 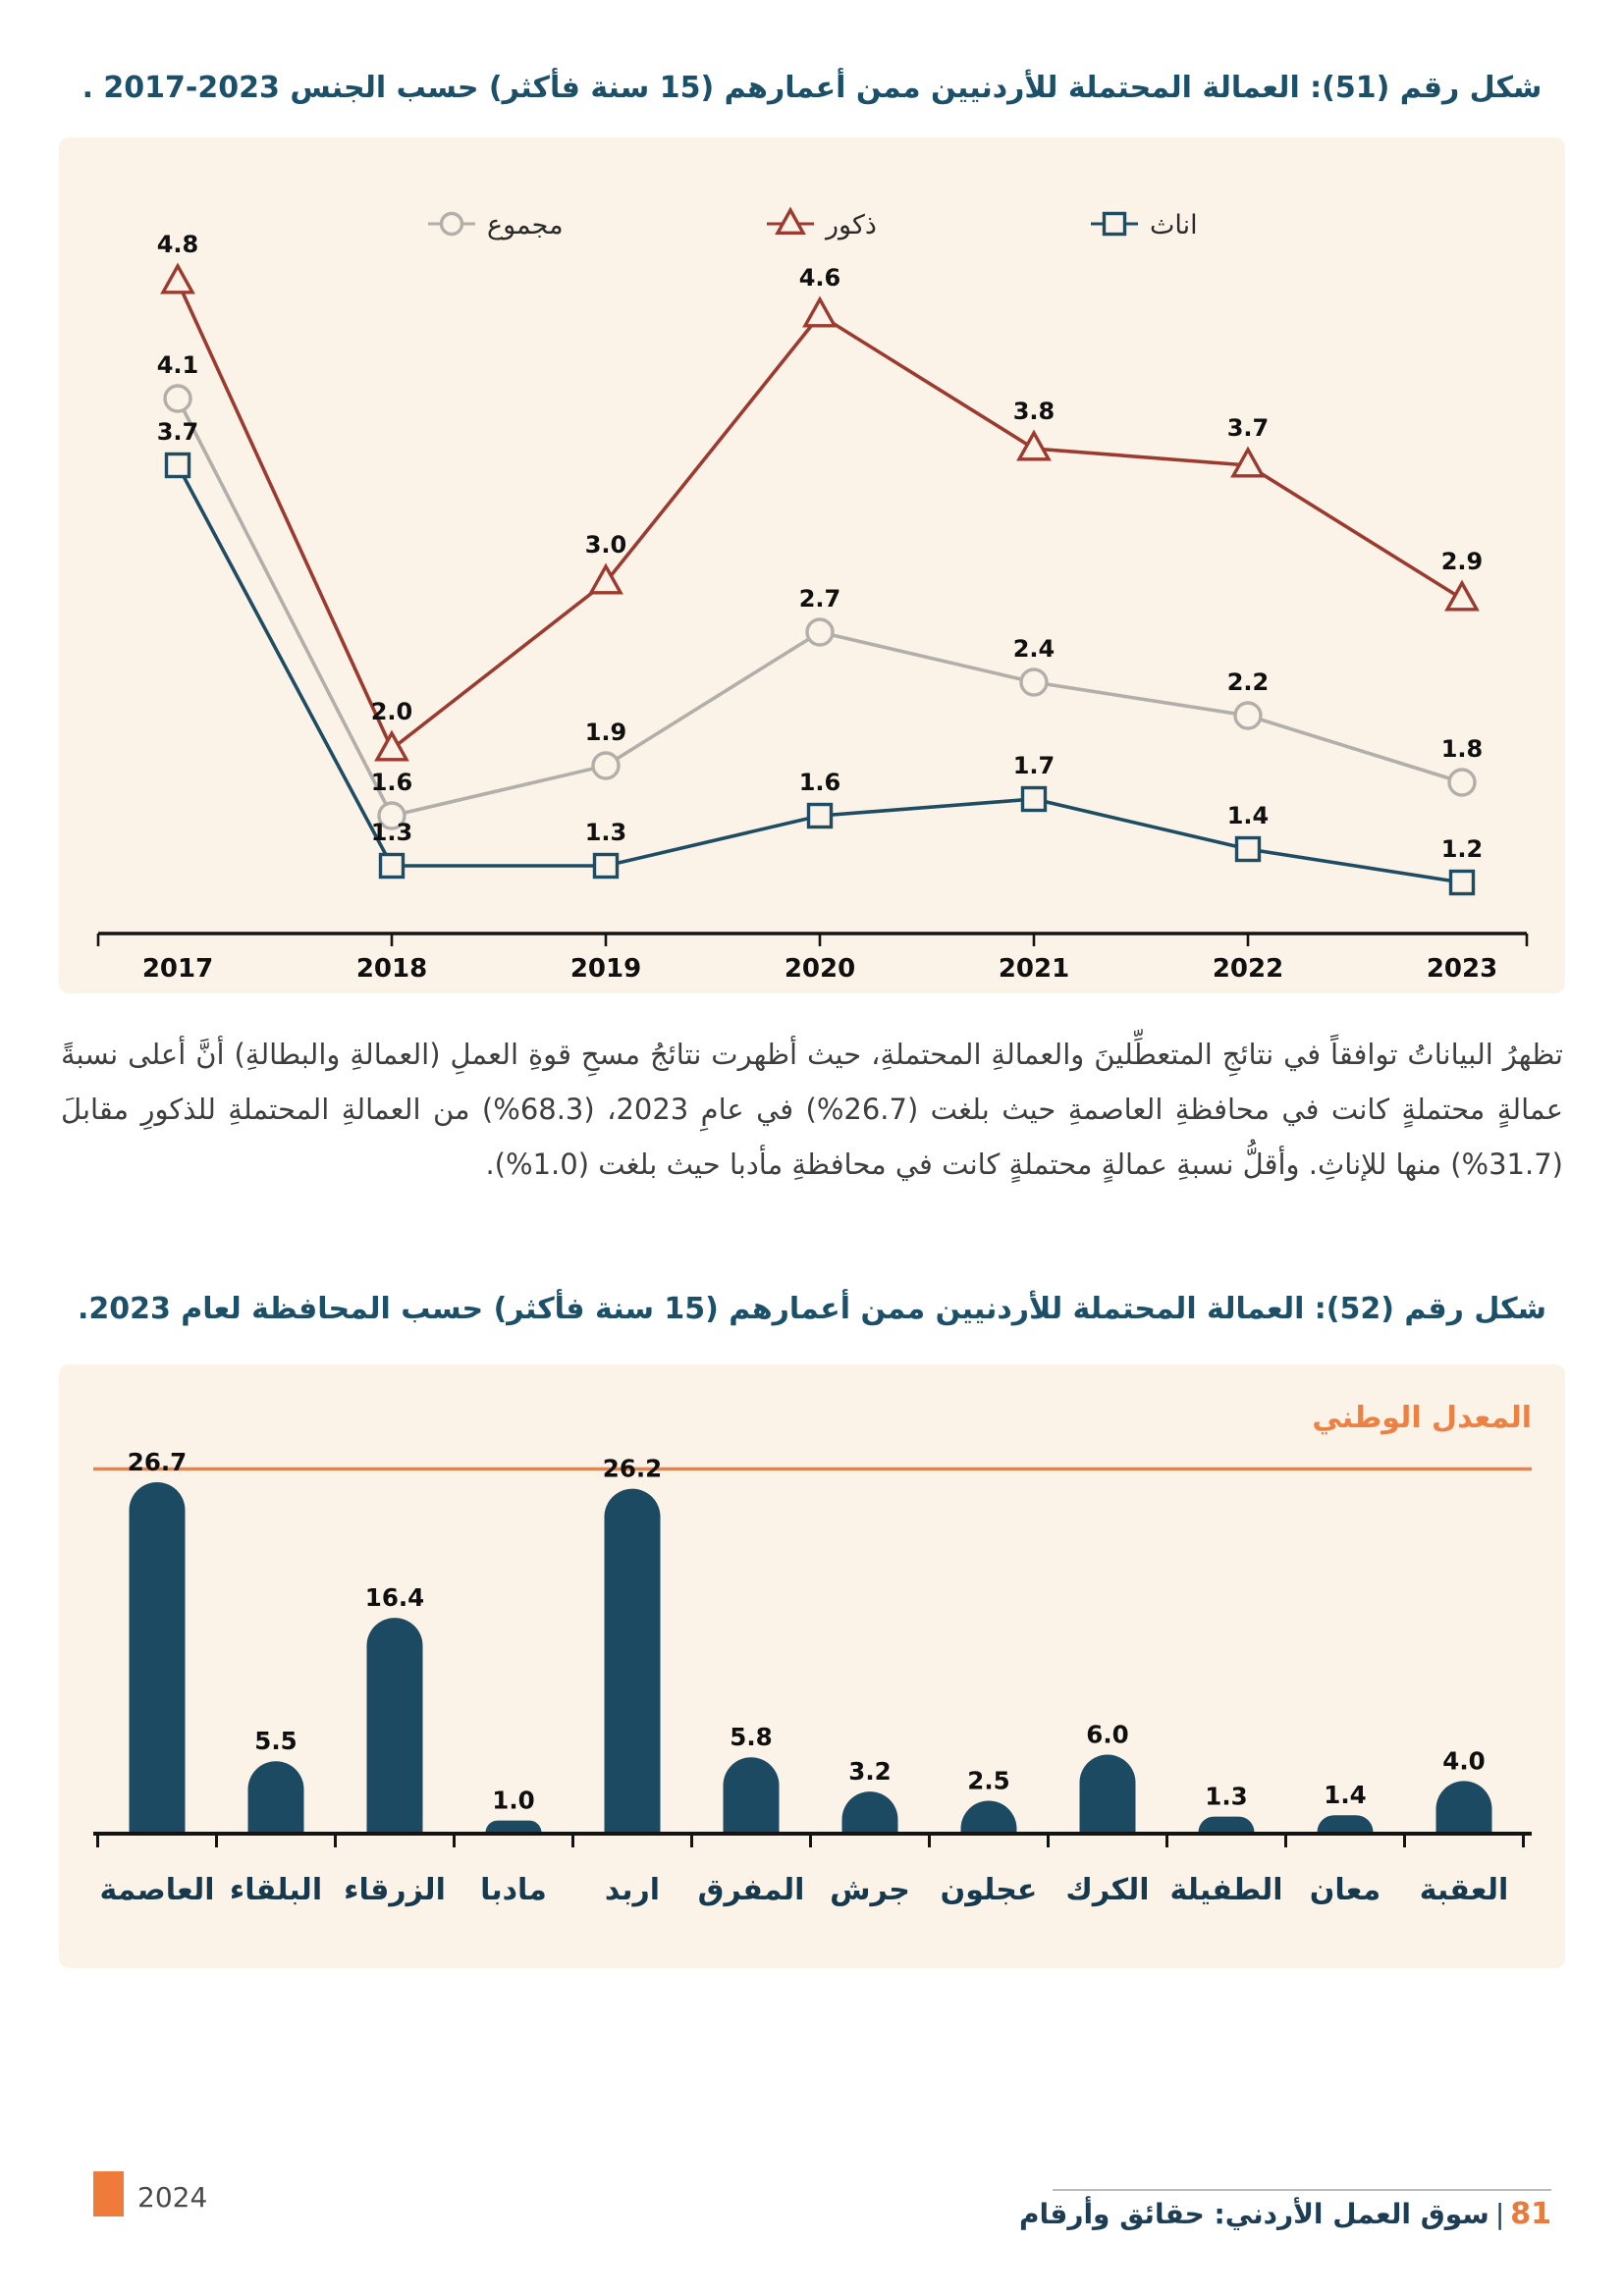 What do you see at coordinates (1107, 1735) in the screenshot?
I see `bar-value-label: 6.0` at bounding box center [1107, 1735].